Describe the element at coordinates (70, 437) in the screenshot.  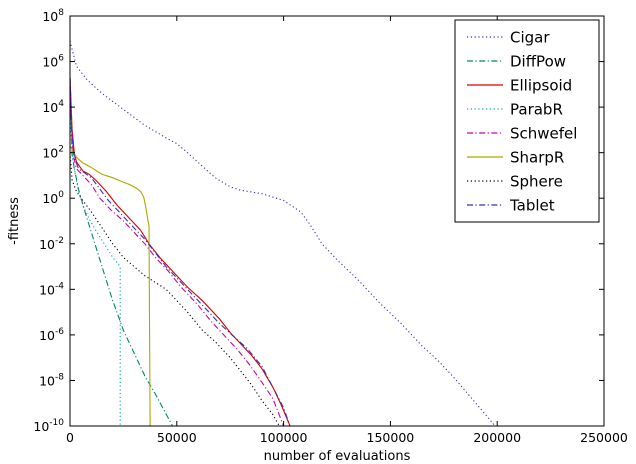
I see `x-tick-label: 0` at that location.